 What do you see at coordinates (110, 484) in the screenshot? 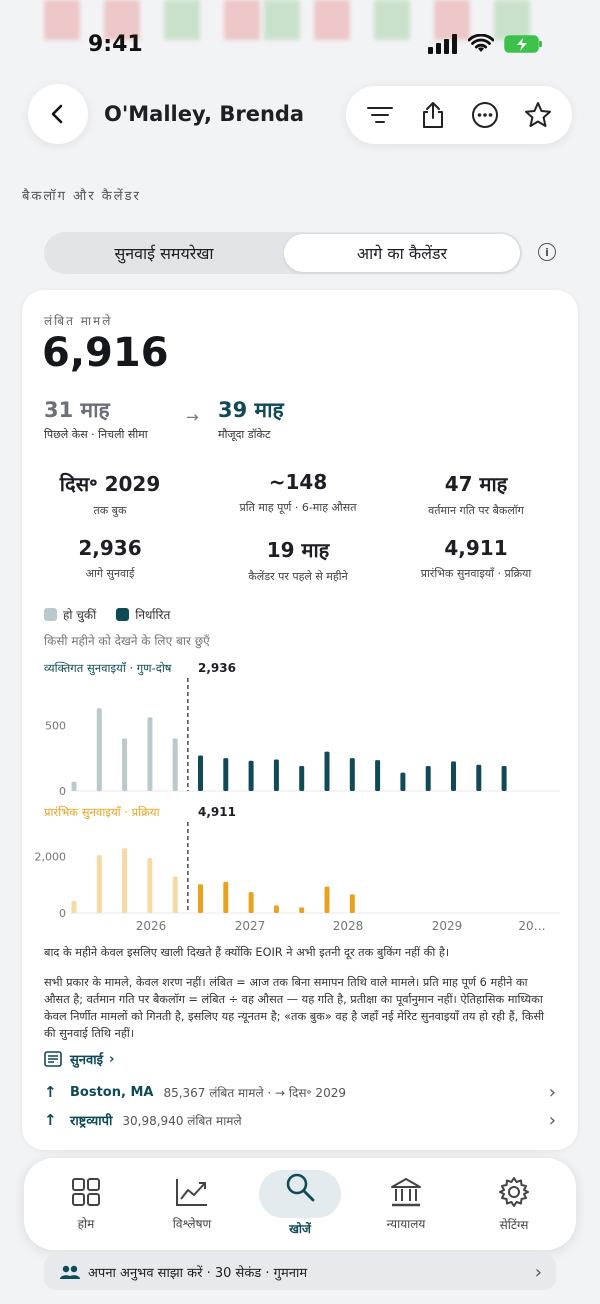
I see `stat-value: दिस॰ 2029` at bounding box center [110, 484].